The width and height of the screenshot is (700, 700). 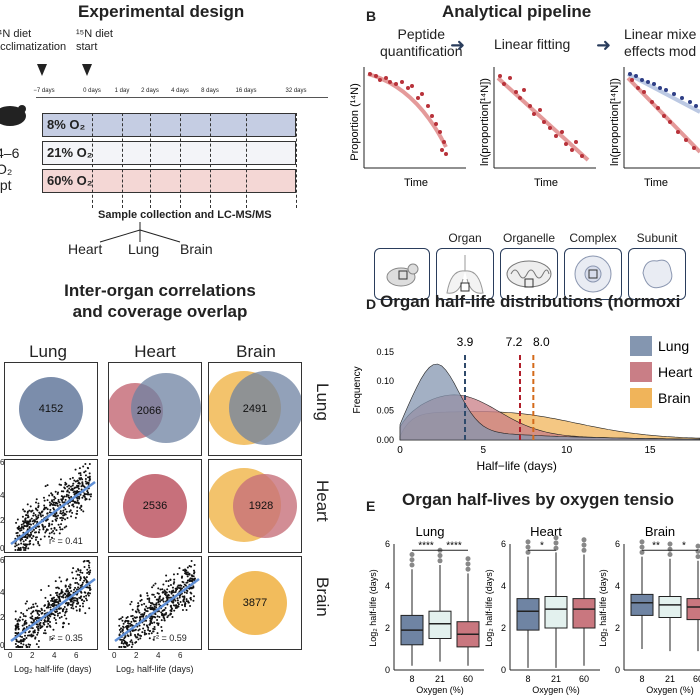 What do you see at coordinates (150, 91) in the screenshot?
I see `timeline-tick: 2 days` at bounding box center [150, 91].